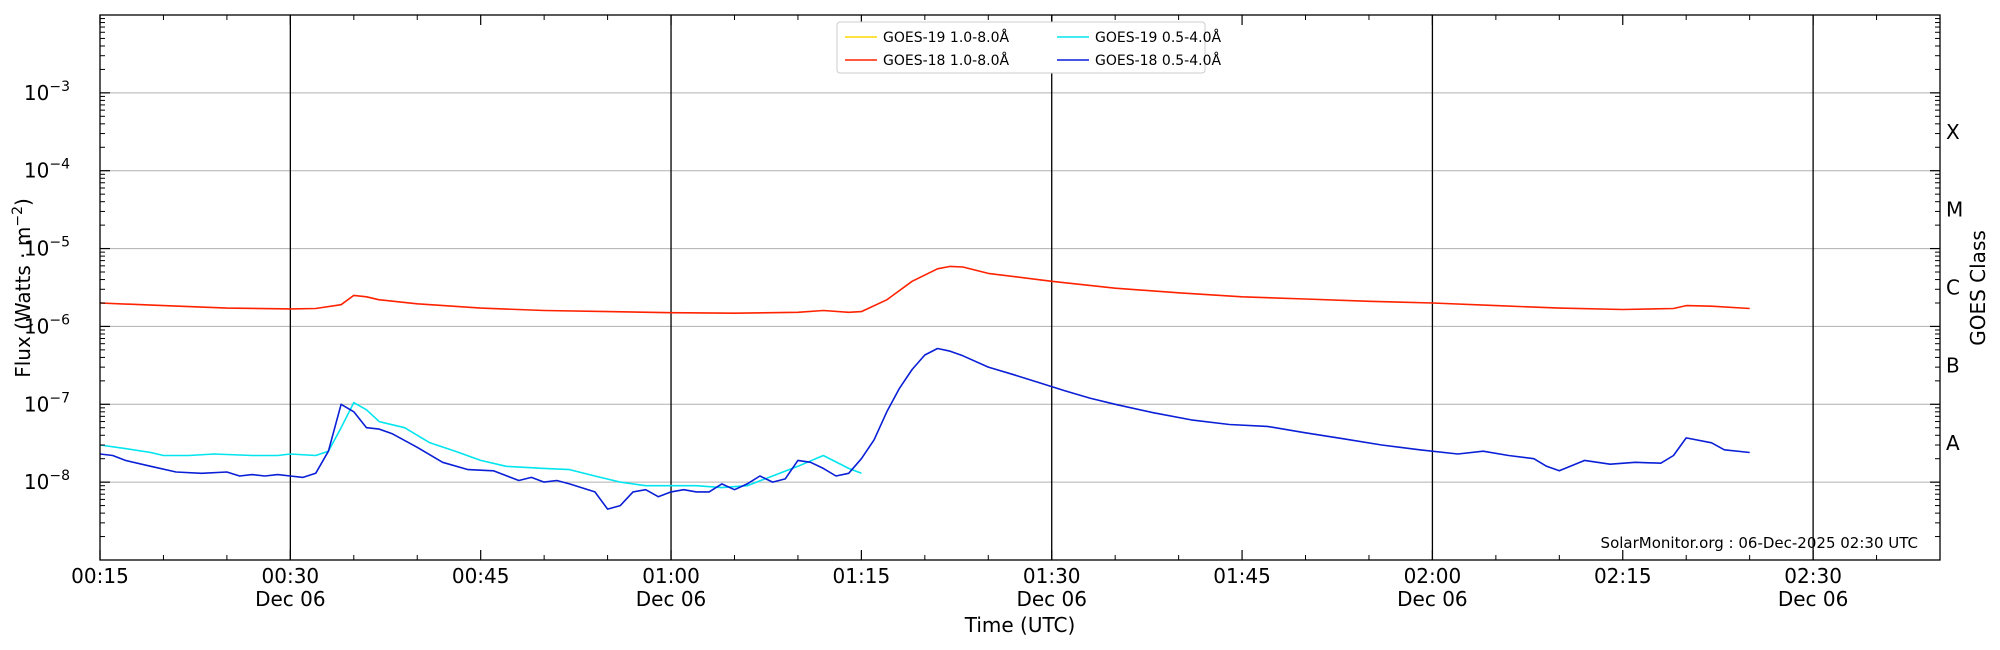 This screenshot has width=2000, height=650. What do you see at coordinates (1623, 576) in the screenshot?
I see `x-tick-label-time: 02:15` at bounding box center [1623, 576].